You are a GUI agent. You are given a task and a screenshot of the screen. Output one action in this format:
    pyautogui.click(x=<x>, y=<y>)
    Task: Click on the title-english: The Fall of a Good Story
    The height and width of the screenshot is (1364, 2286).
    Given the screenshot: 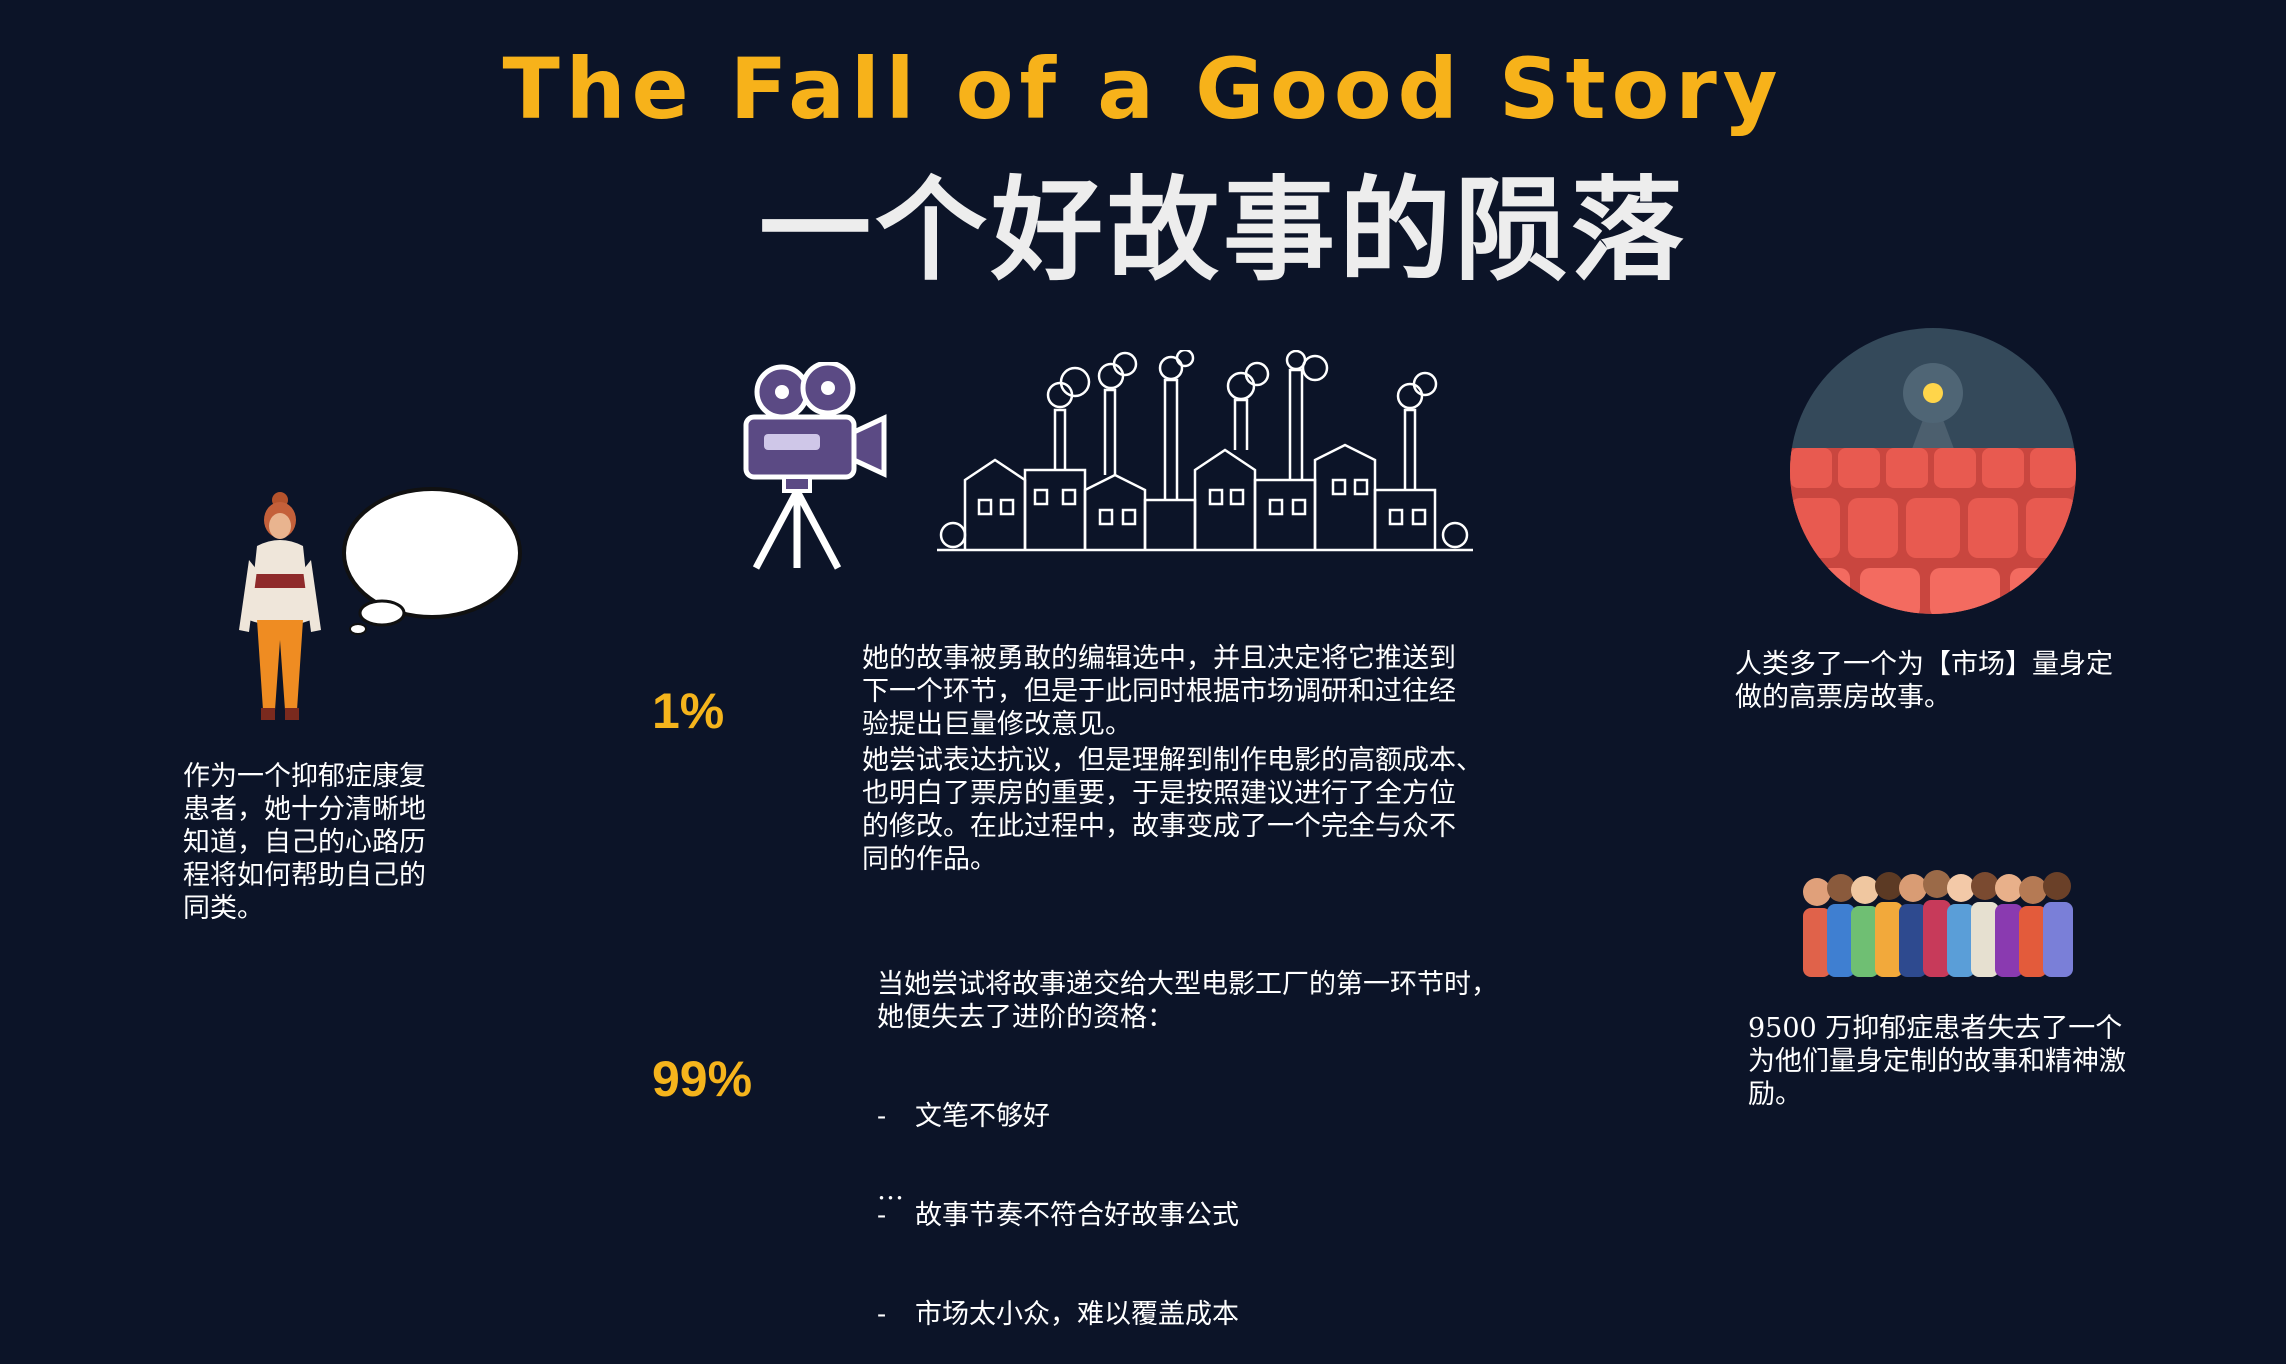 What is the action you would take?
    pyautogui.click(x=1143, y=89)
    